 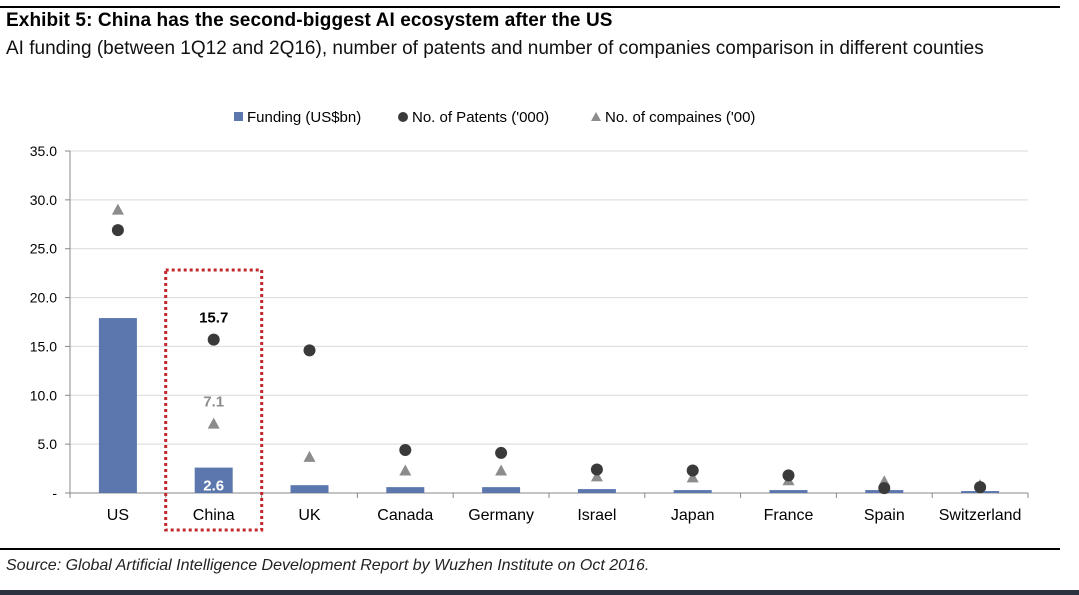 What do you see at coordinates (693, 515) in the screenshot?
I see `x-tick-label: Japan` at bounding box center [693, 515].